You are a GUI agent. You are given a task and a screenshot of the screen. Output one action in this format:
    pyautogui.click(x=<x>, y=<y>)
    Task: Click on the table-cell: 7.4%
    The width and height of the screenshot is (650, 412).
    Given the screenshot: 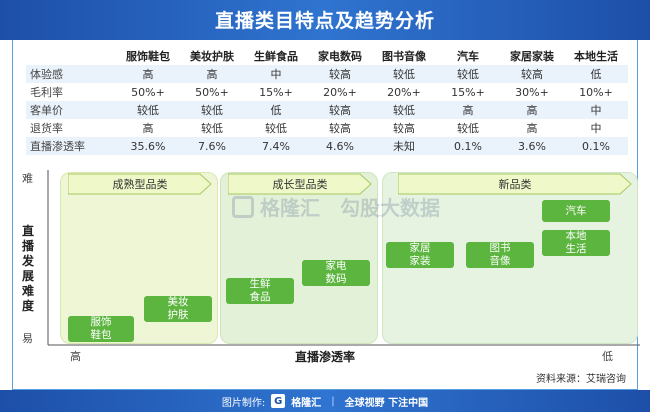 What is the action you would take?
    pyautogui.click(x=276, y=146)
    